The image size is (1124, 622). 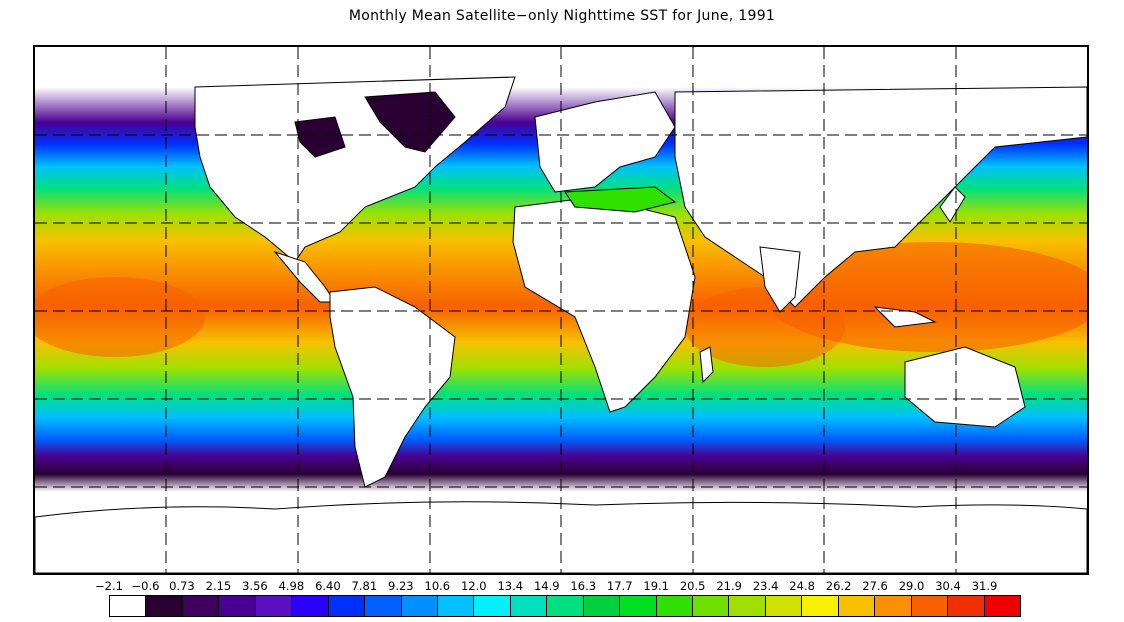 What do you see at coordinates (546, 586) in the screenshot?
I see `color-scale-label: 14.9` at bounding box center [546, 586].